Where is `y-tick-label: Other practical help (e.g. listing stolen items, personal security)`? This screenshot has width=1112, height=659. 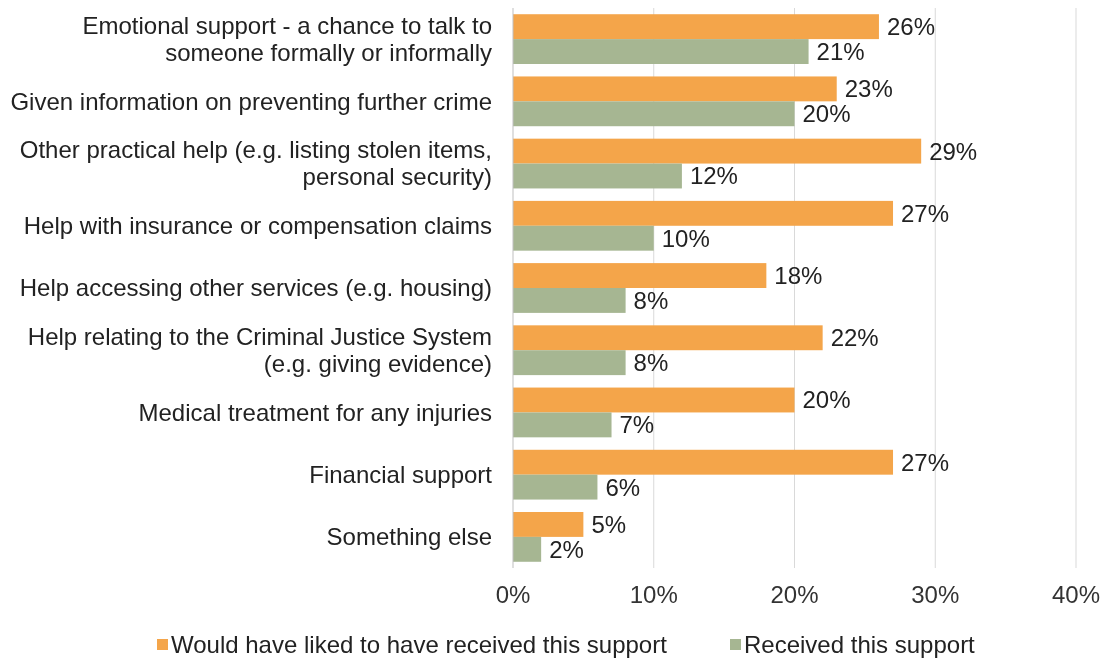
y-tick-label: Other practical help (e.g. listing stolen items, personal security) is located at coordinates (255, 163).